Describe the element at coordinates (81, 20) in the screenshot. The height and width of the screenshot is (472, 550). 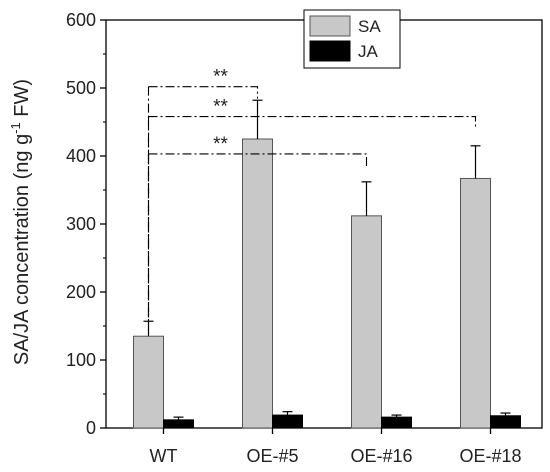
I see `y-tick-label: 600` at that location.